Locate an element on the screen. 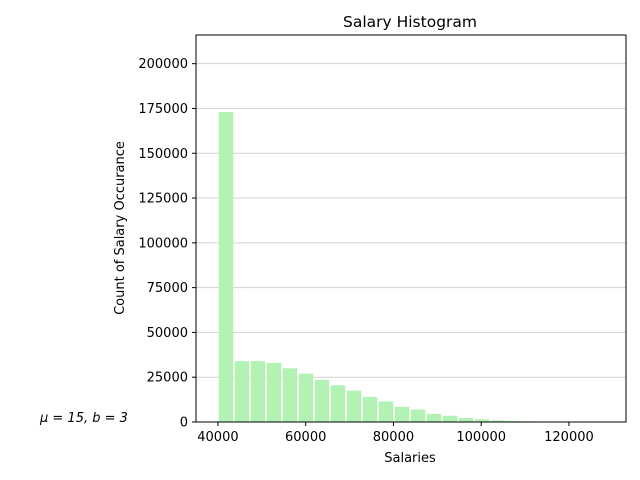 Image resolution: width=640 pixels, height=480 pixels. x-axis-ticks: 40000 60000 80000 100000 120000 is located at coordinates (395, 433).